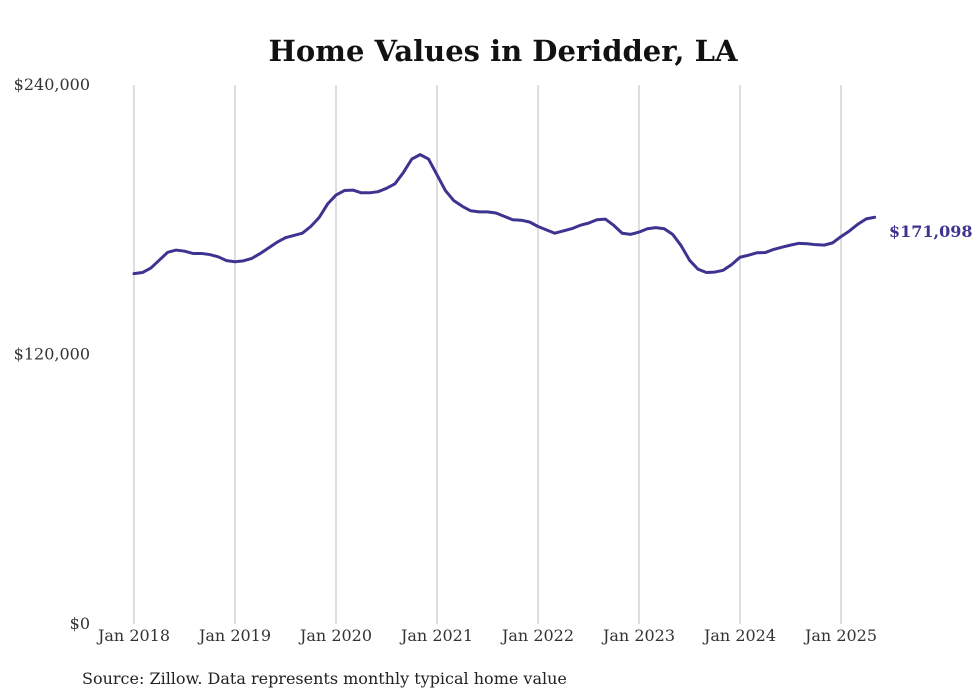  What do you see at coordinates (638, 635) in the screenshot?
I see `x-tick-label: Jan 2023` at bounding box center [638, 635].